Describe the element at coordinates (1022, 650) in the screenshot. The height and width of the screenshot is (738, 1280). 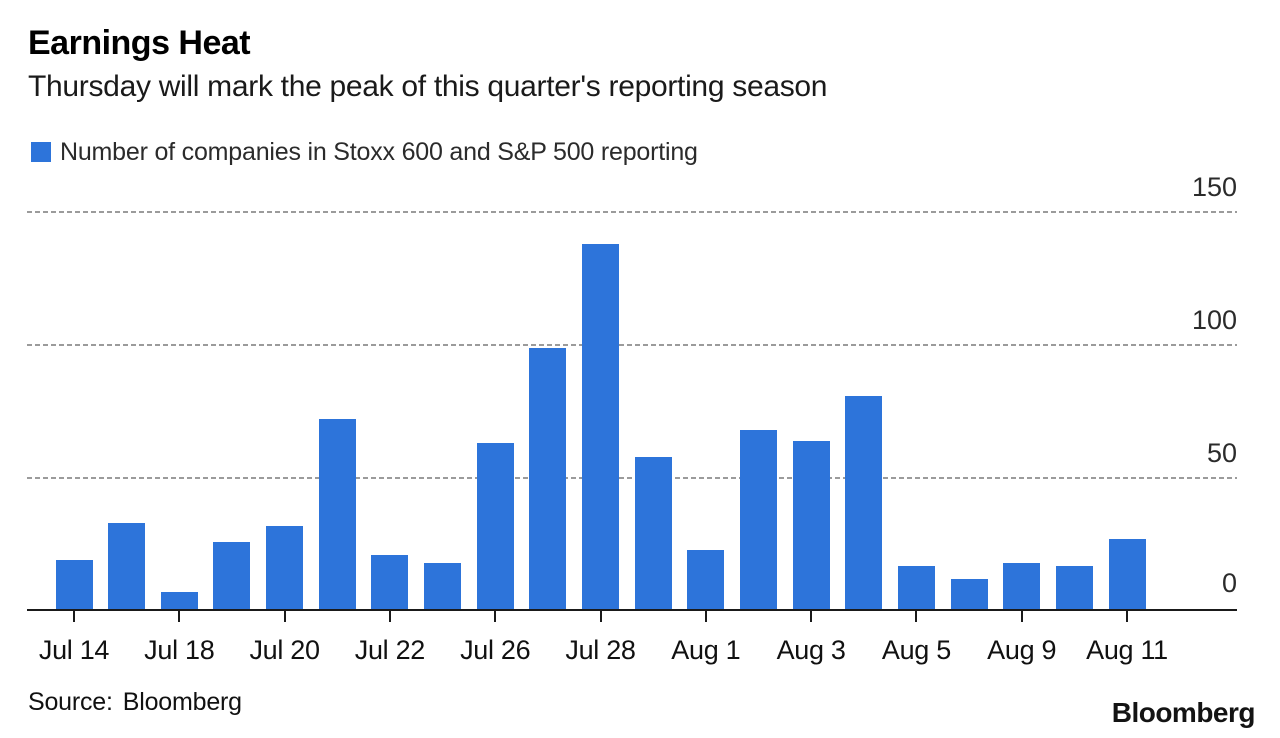
I see `x-axis-label: Aug 9` at that location.